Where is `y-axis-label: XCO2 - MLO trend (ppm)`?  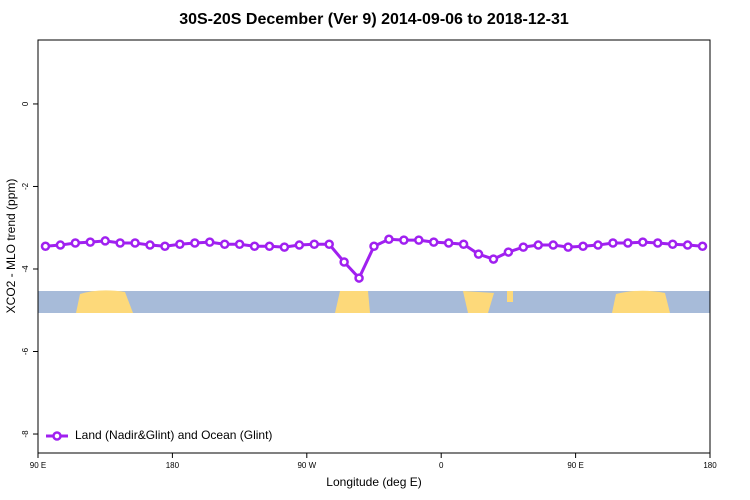 y-axis-label: XCO2 - MLO trend (ppm) is located at coordinates (11, 246).